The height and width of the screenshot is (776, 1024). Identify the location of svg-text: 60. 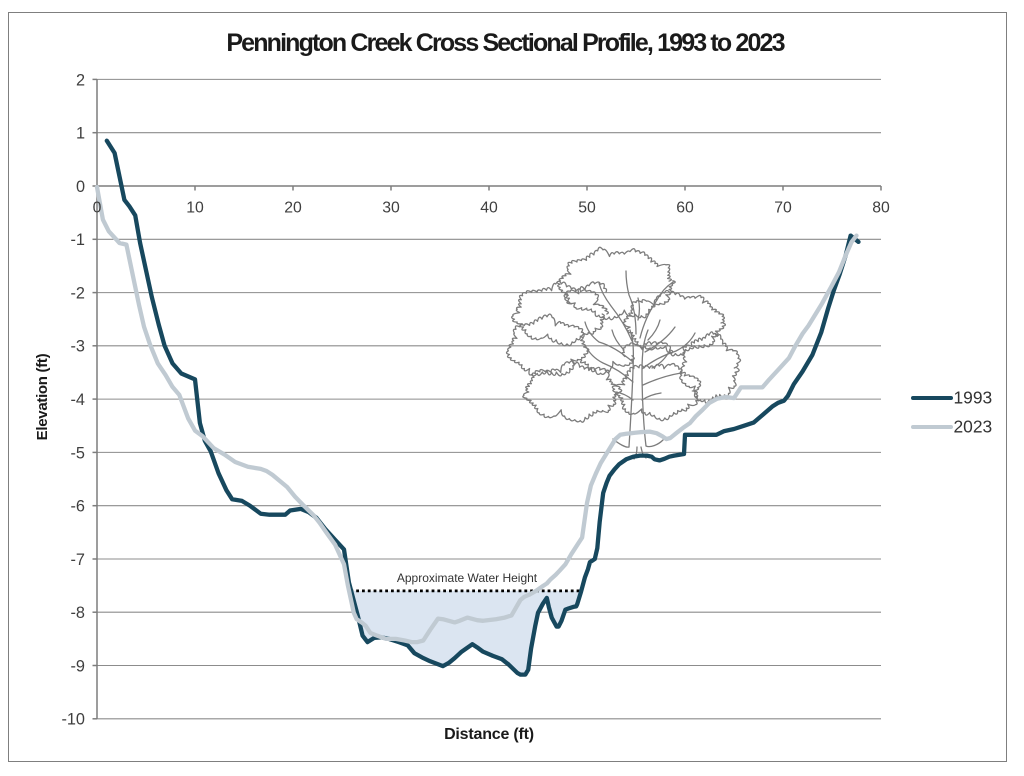
(685, 208).